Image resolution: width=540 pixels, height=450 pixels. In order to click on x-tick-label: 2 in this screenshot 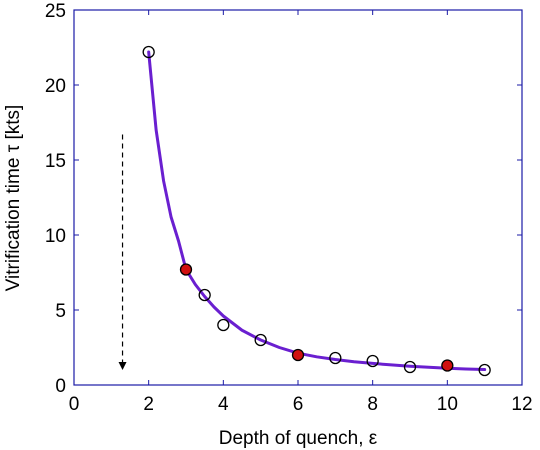, I will do `click(148, 404)`.